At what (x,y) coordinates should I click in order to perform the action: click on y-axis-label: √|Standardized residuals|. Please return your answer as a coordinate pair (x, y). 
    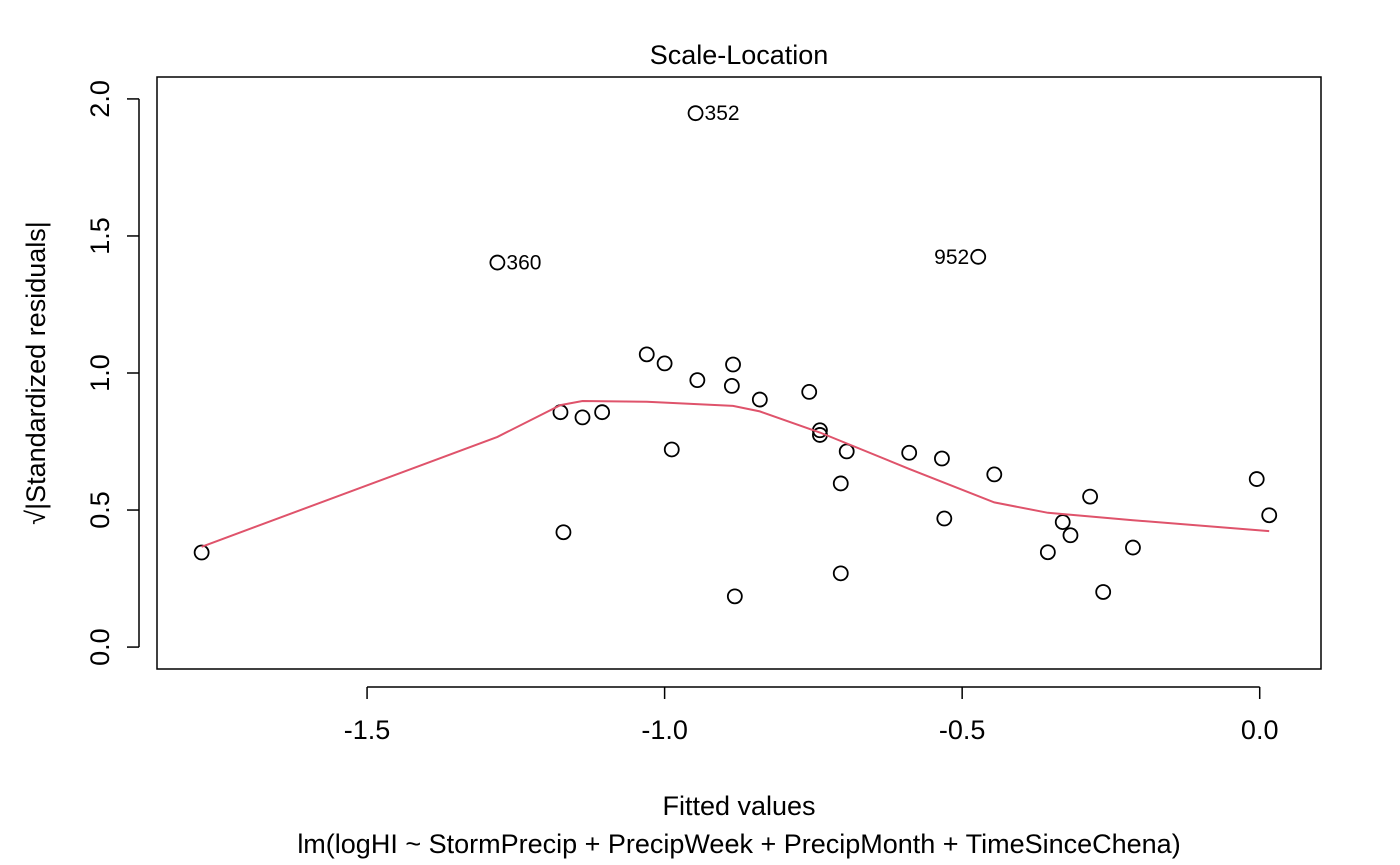
    Looking at the image, I should click on (36, 373).